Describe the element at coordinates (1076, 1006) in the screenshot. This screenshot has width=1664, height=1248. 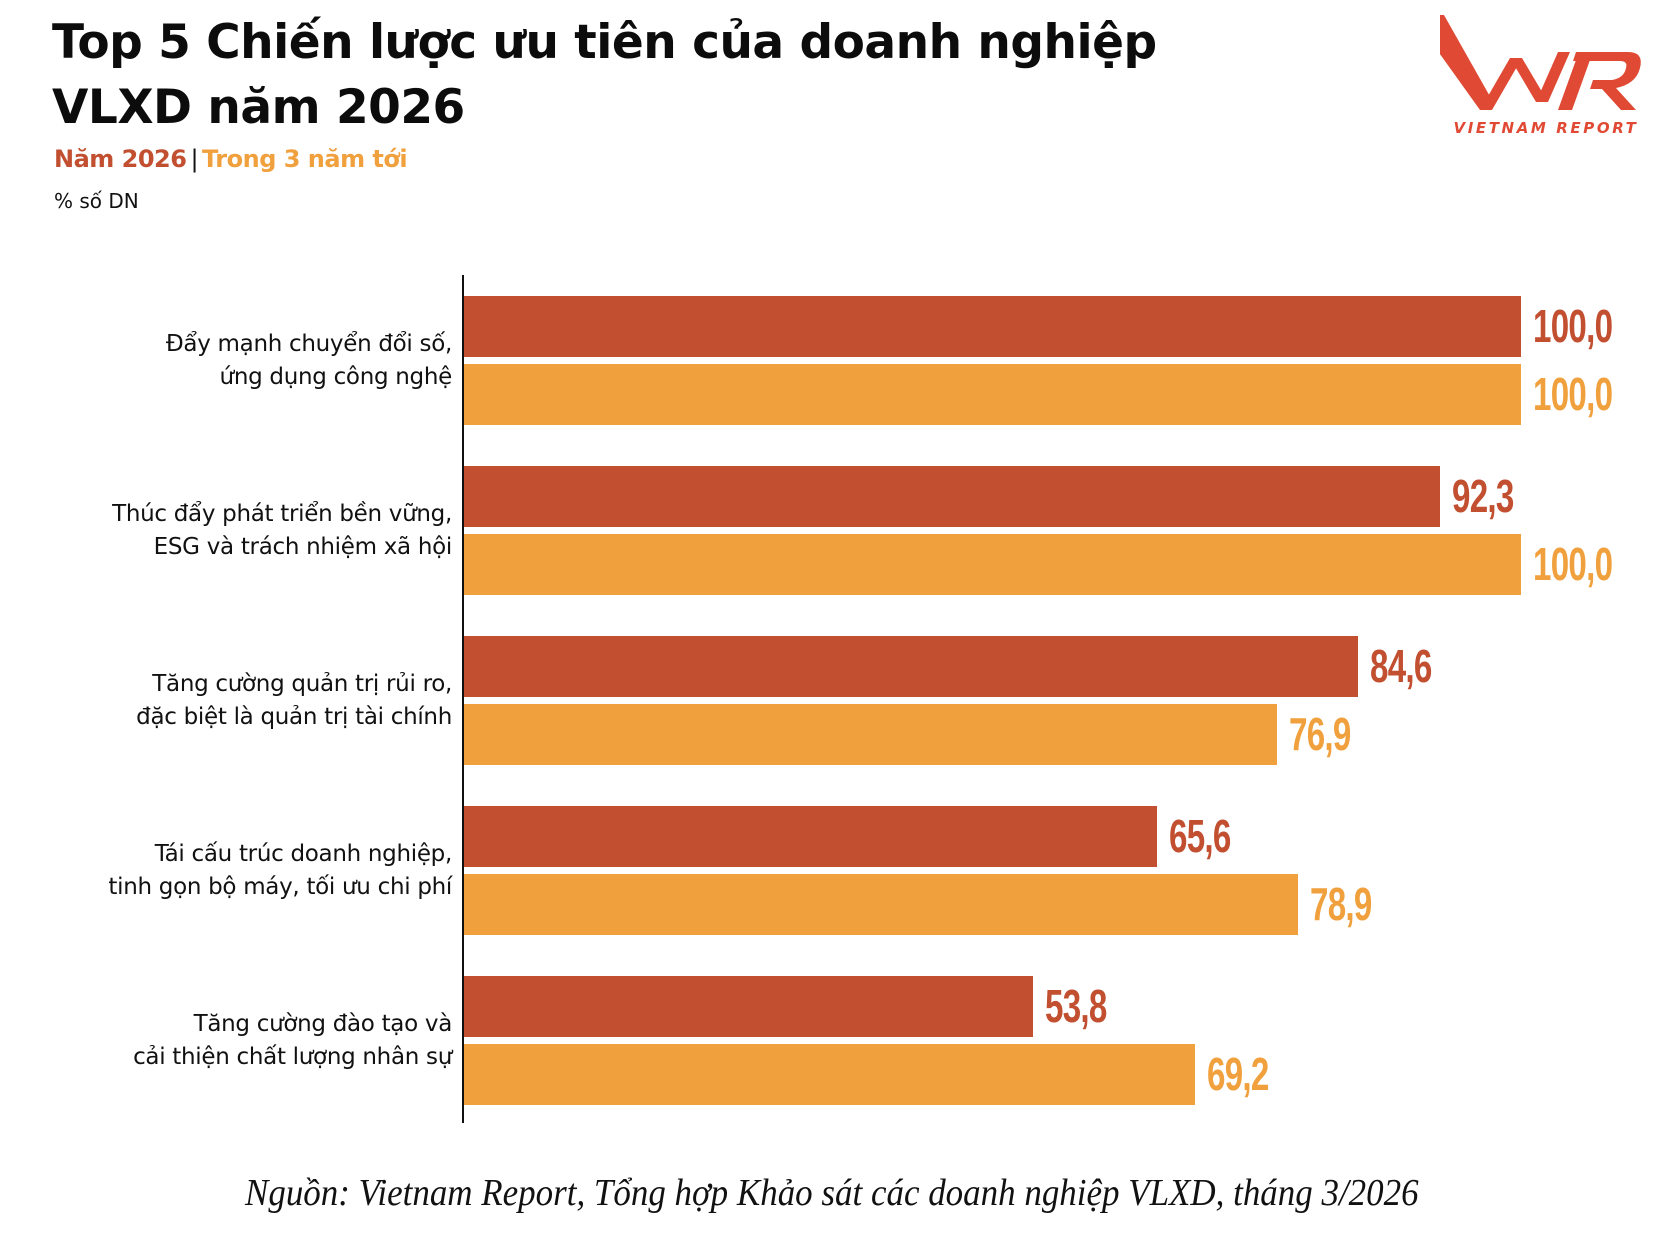
I see `value-label: 53,8` at that location.